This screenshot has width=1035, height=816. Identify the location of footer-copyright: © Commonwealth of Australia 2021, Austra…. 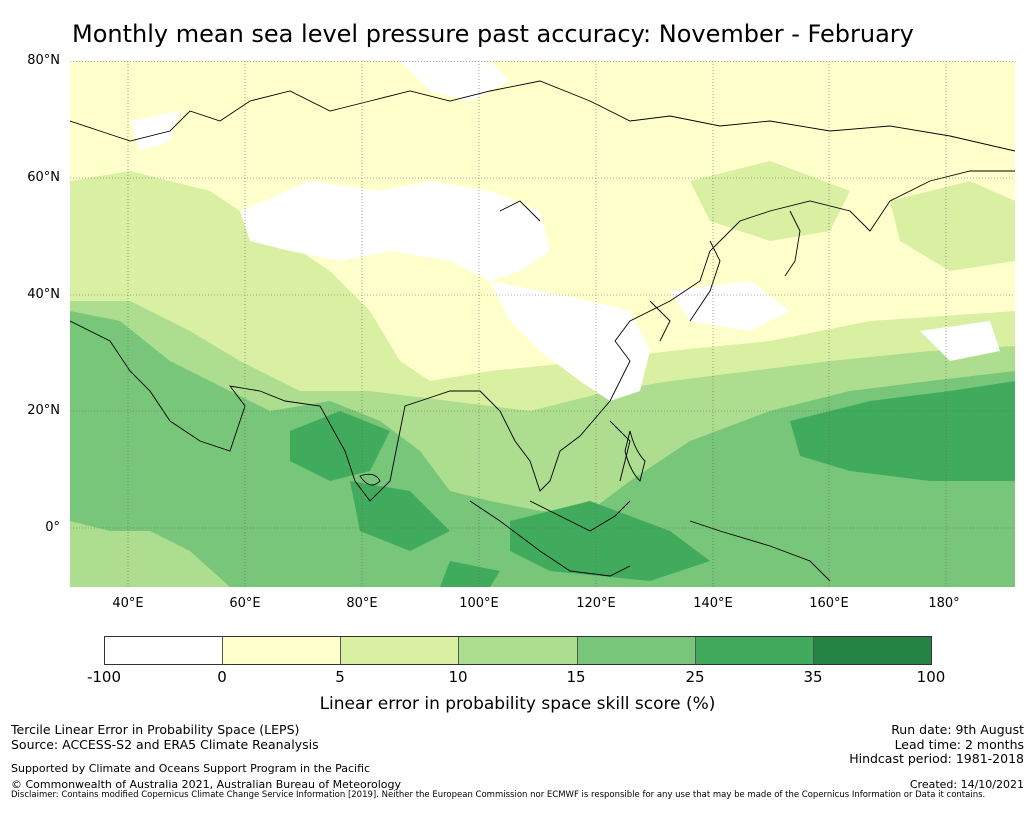
(206, 784).